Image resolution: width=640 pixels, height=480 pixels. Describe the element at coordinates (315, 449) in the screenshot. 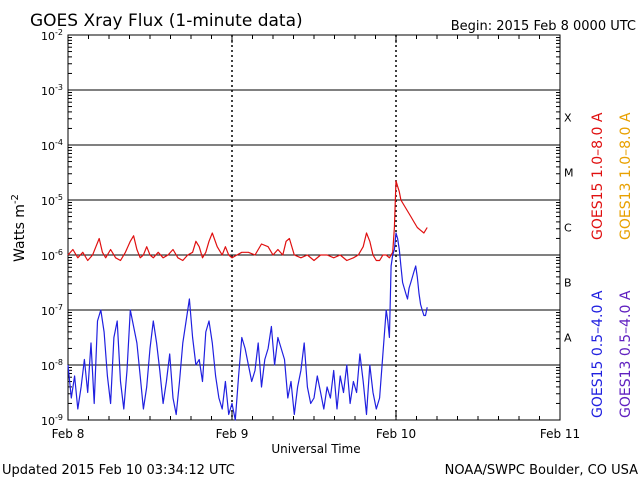

I see `x-axis-title: Universal Time` at that location.